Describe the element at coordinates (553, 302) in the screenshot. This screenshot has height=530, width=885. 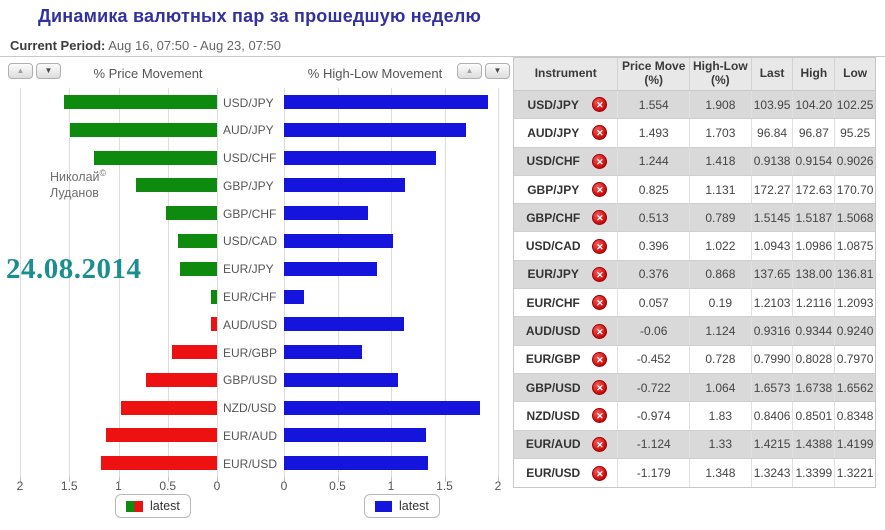
I see `instrument-name: EUR/CHF` at that location.